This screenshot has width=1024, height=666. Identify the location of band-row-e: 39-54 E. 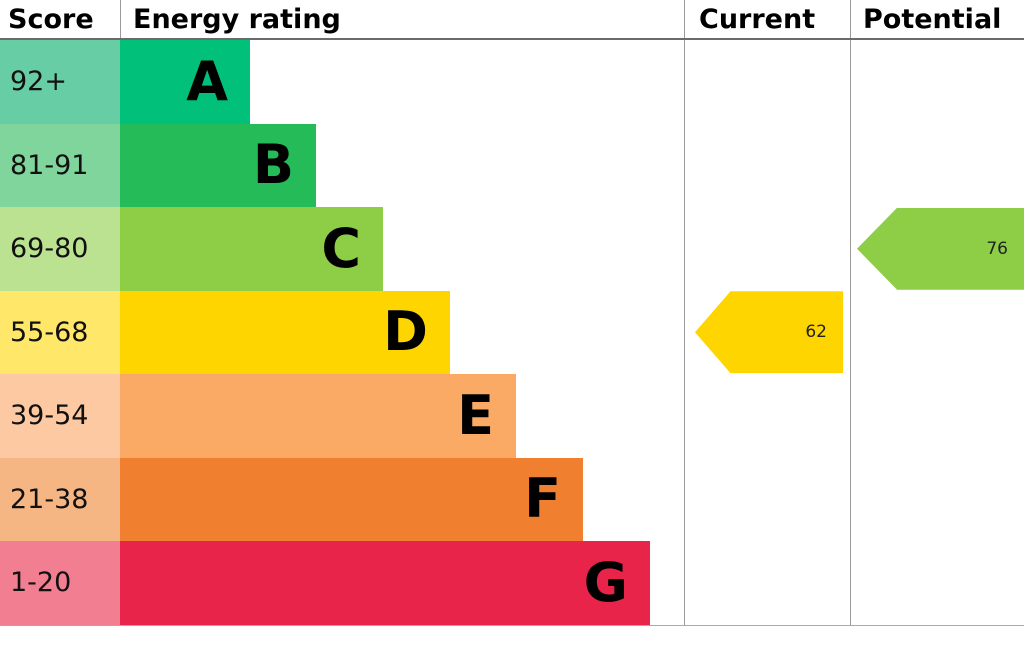
(342, 416).